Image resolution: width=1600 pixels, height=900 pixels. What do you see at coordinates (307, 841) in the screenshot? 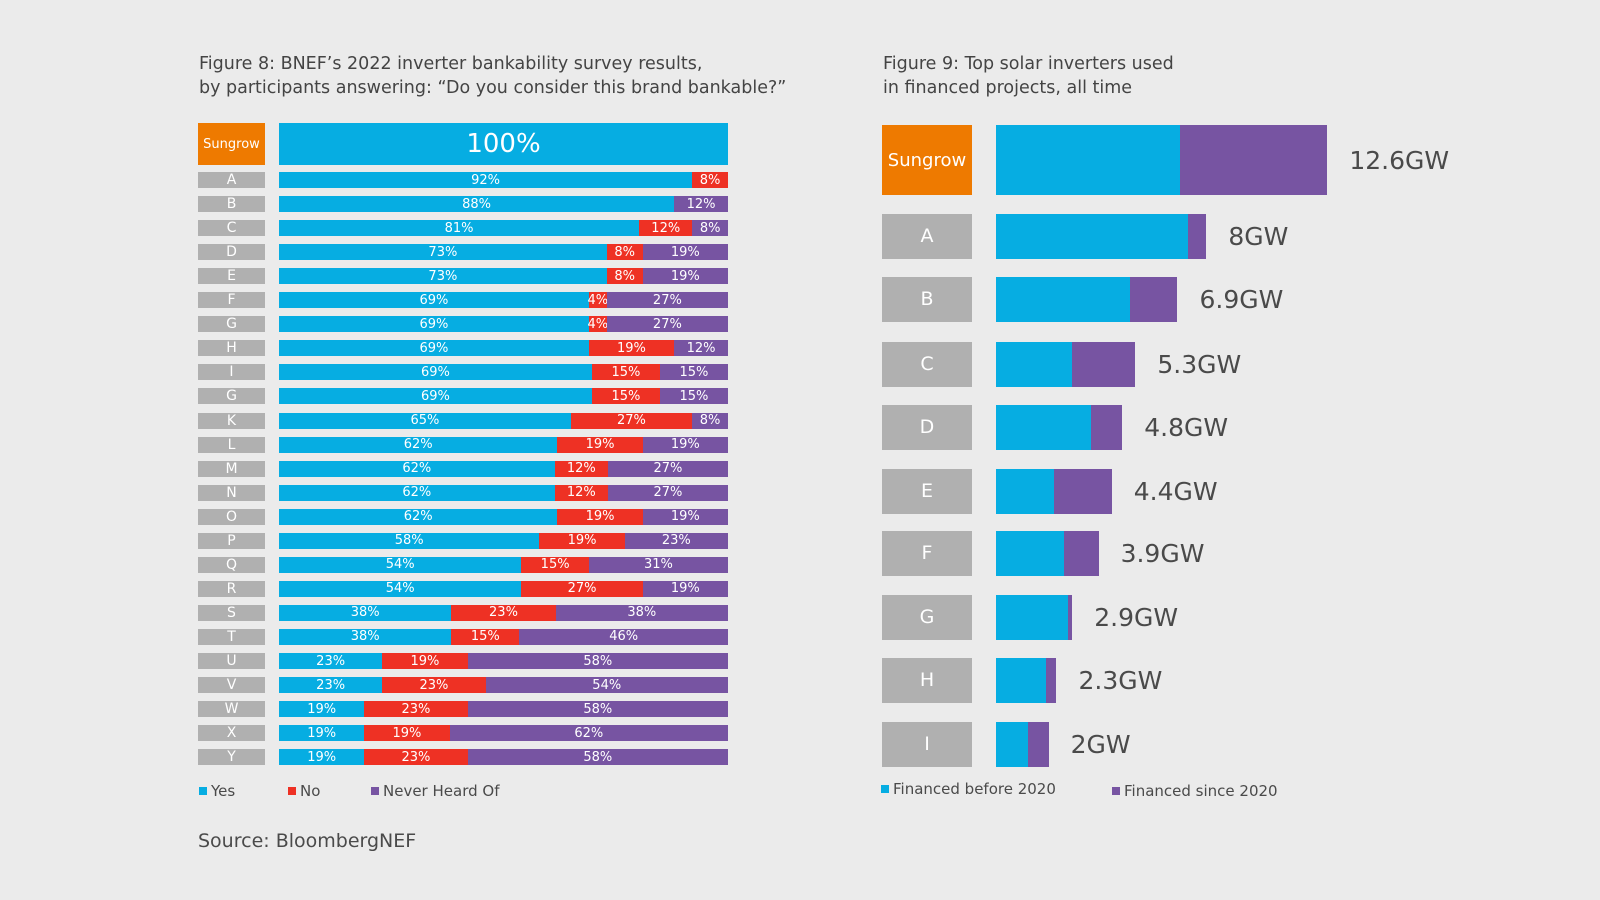
I see `source-note: Source: BloombergNEF` at bounding box center [307, 841].